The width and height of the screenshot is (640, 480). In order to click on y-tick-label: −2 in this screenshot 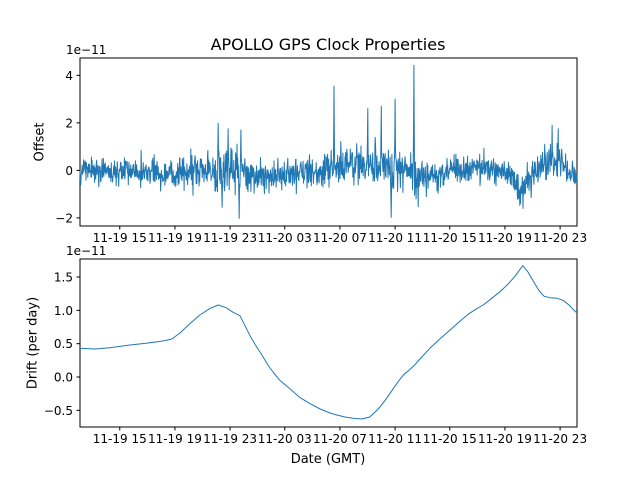, I will do `click(64, 218)`.